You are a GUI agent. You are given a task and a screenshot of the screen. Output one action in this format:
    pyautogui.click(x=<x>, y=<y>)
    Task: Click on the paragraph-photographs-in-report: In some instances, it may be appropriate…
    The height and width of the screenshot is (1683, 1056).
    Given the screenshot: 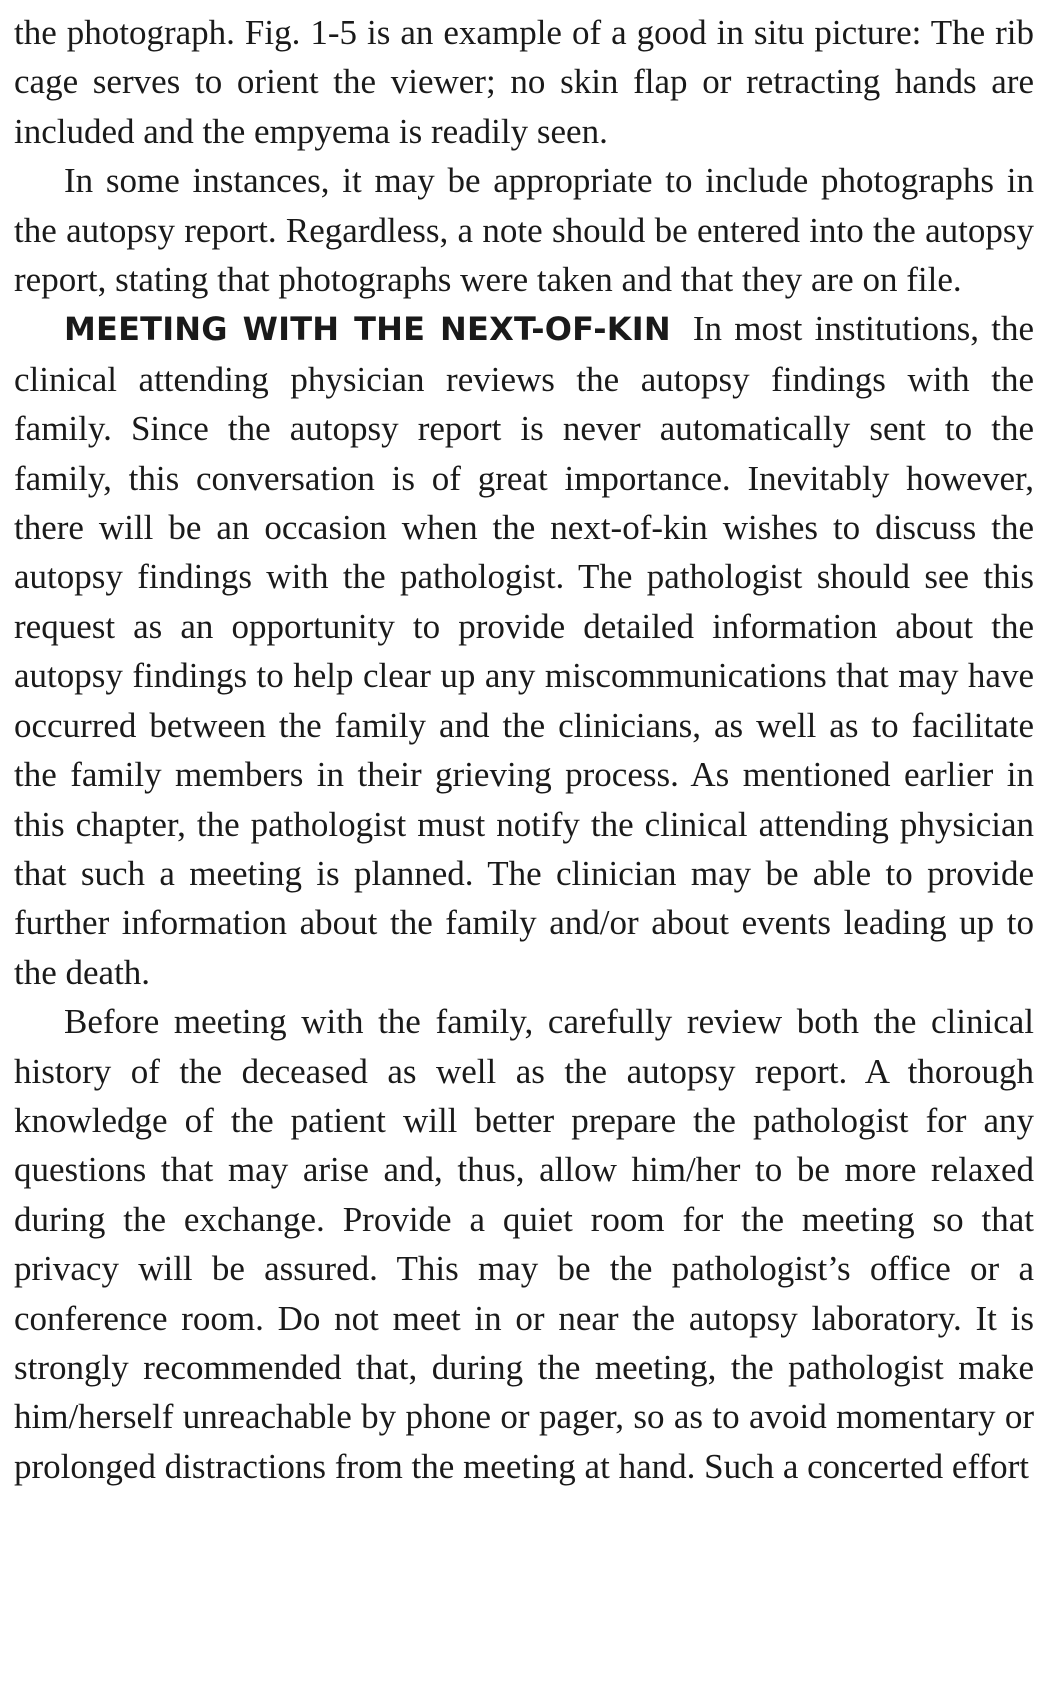 What is the action you would take?
    pyautogui.click(x=524, y=230)
    